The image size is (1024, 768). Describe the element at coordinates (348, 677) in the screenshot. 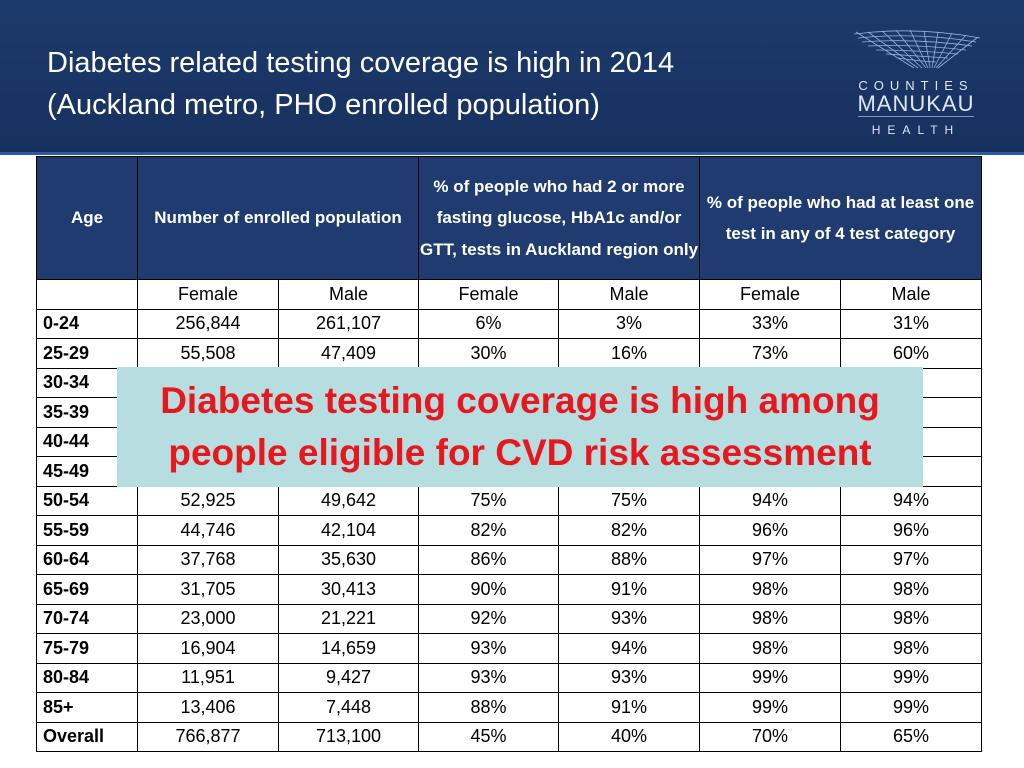

I see `value-cell: 9,427` at that location.